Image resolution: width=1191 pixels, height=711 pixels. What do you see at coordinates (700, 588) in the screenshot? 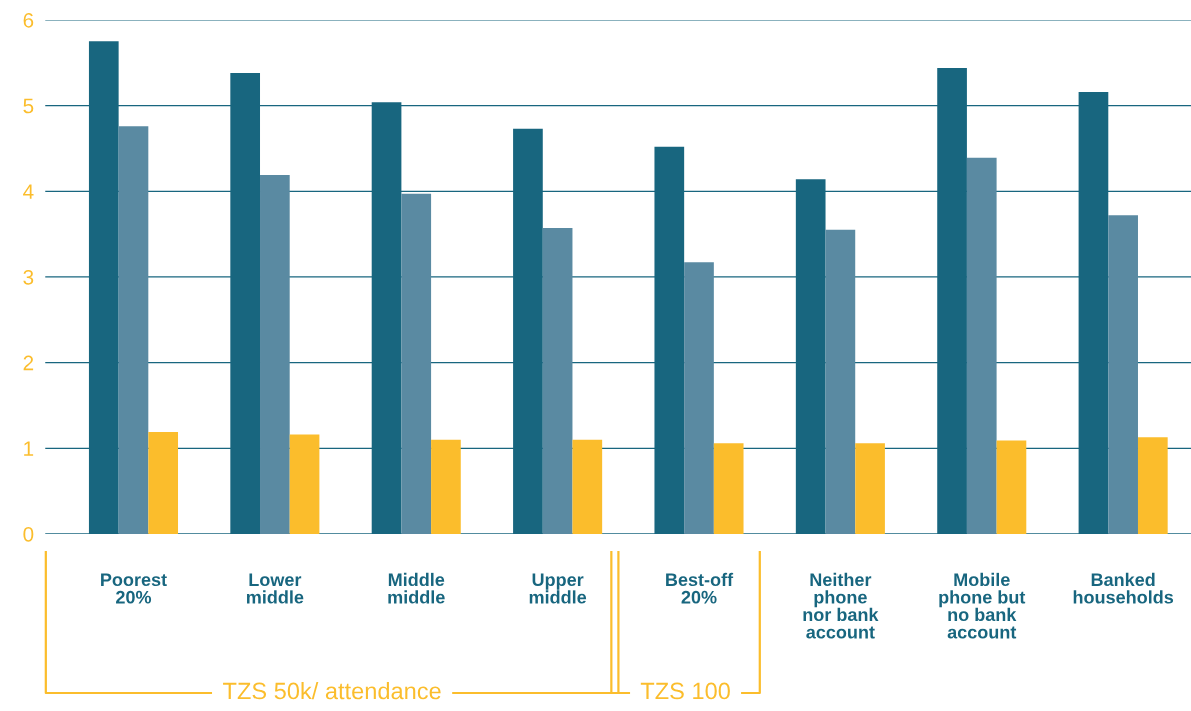
I see `x-tick-label: Best-off 20%` at bounding box center [700, 588].